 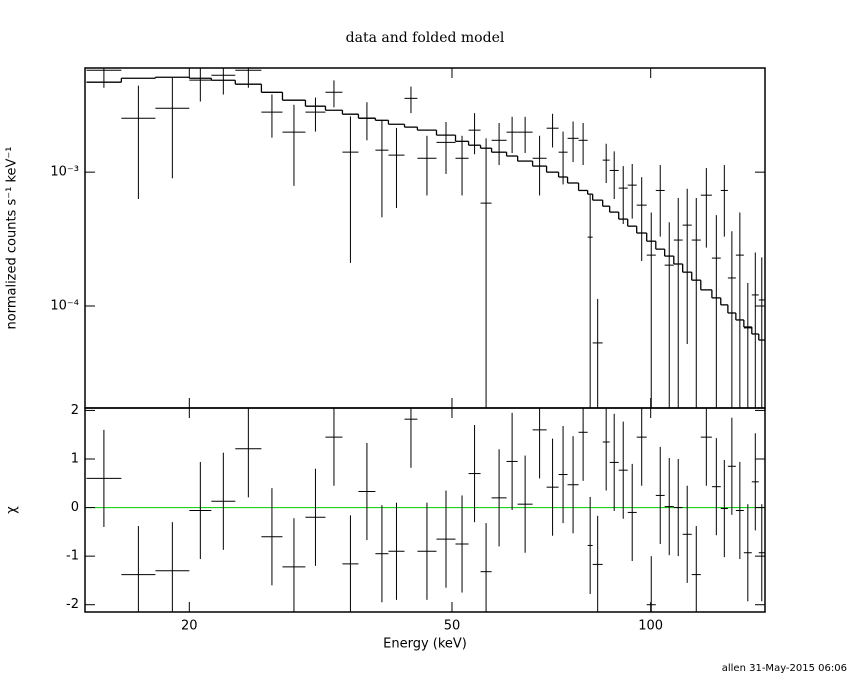 I want to click on y-tick-label: 10⁻⁴, so click(x=64, y=306).